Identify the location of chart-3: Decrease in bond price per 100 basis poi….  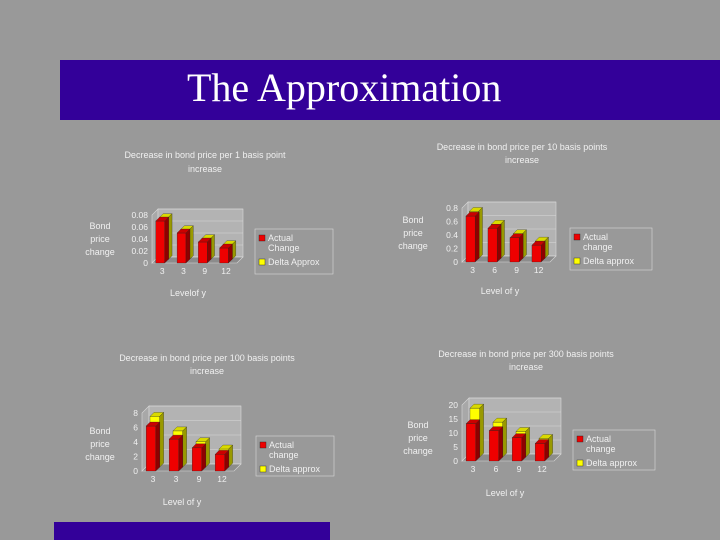
(210, 430).